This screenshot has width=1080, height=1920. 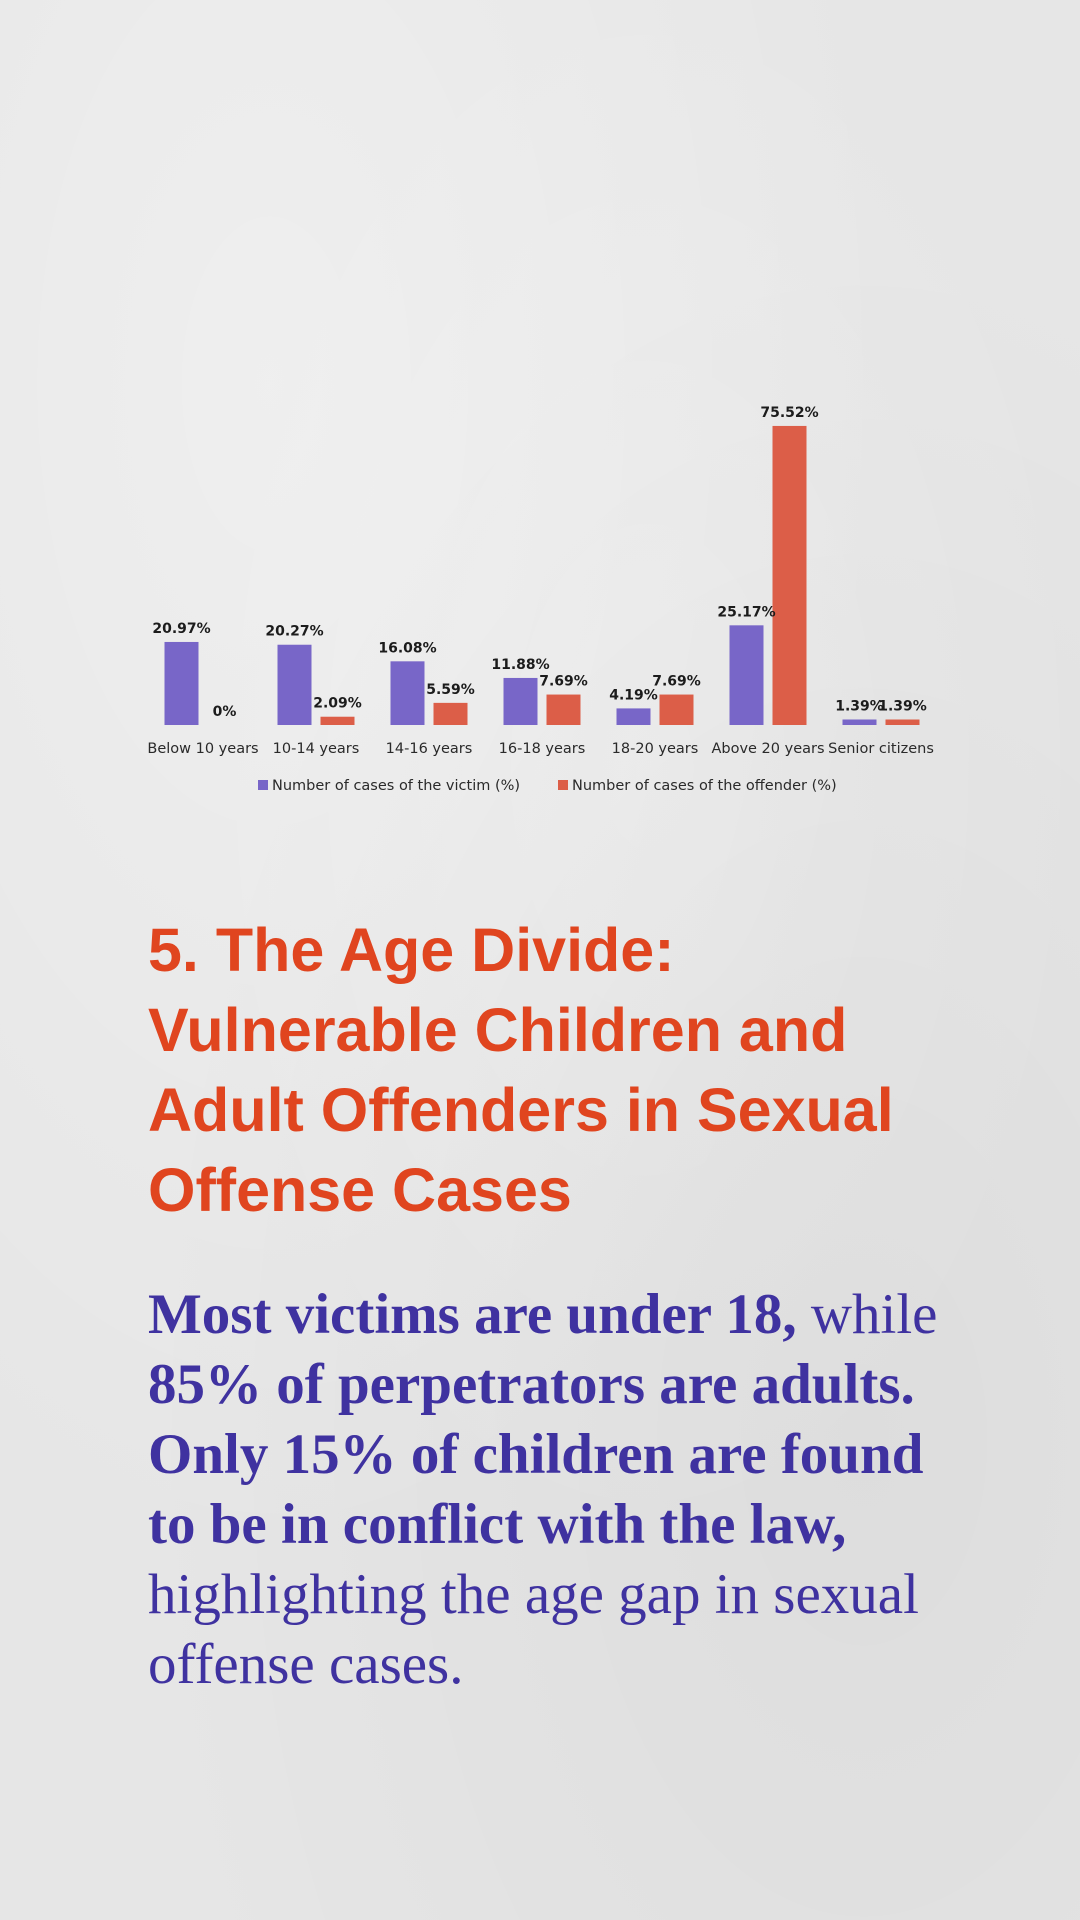 I want to click on victim-bar-senior-citizens, so click(x=859, y=722).